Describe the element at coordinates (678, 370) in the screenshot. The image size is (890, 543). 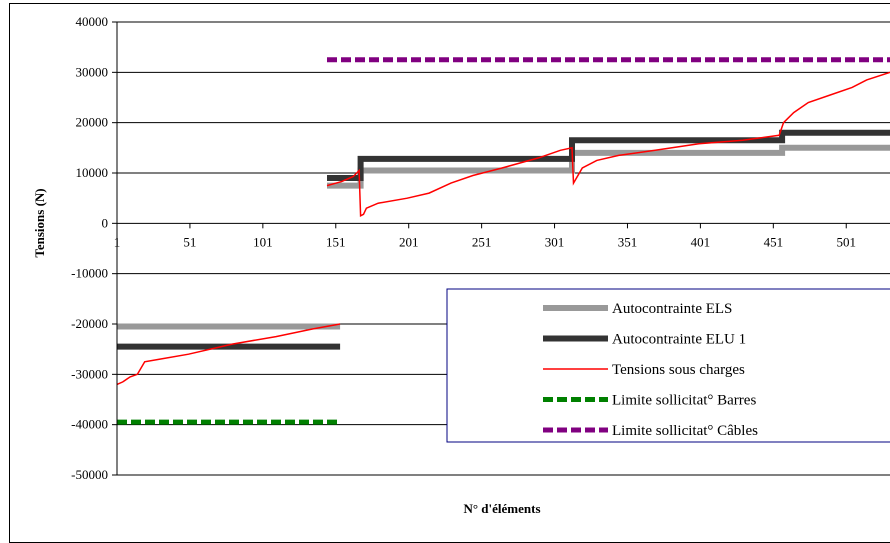
I see `legend-label: Tensions sous charges` at that location.